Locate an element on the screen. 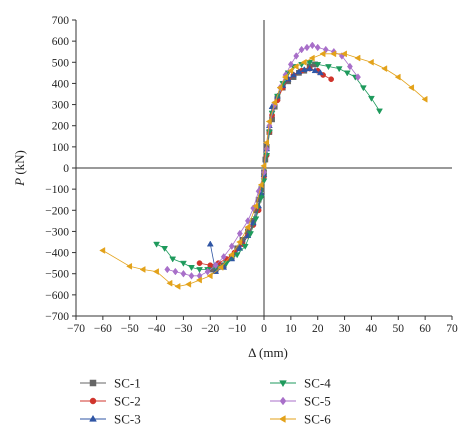 The height and width of the screenshot is (448, 474). y-tick-label: 400 is located at coordinates (61, 84).